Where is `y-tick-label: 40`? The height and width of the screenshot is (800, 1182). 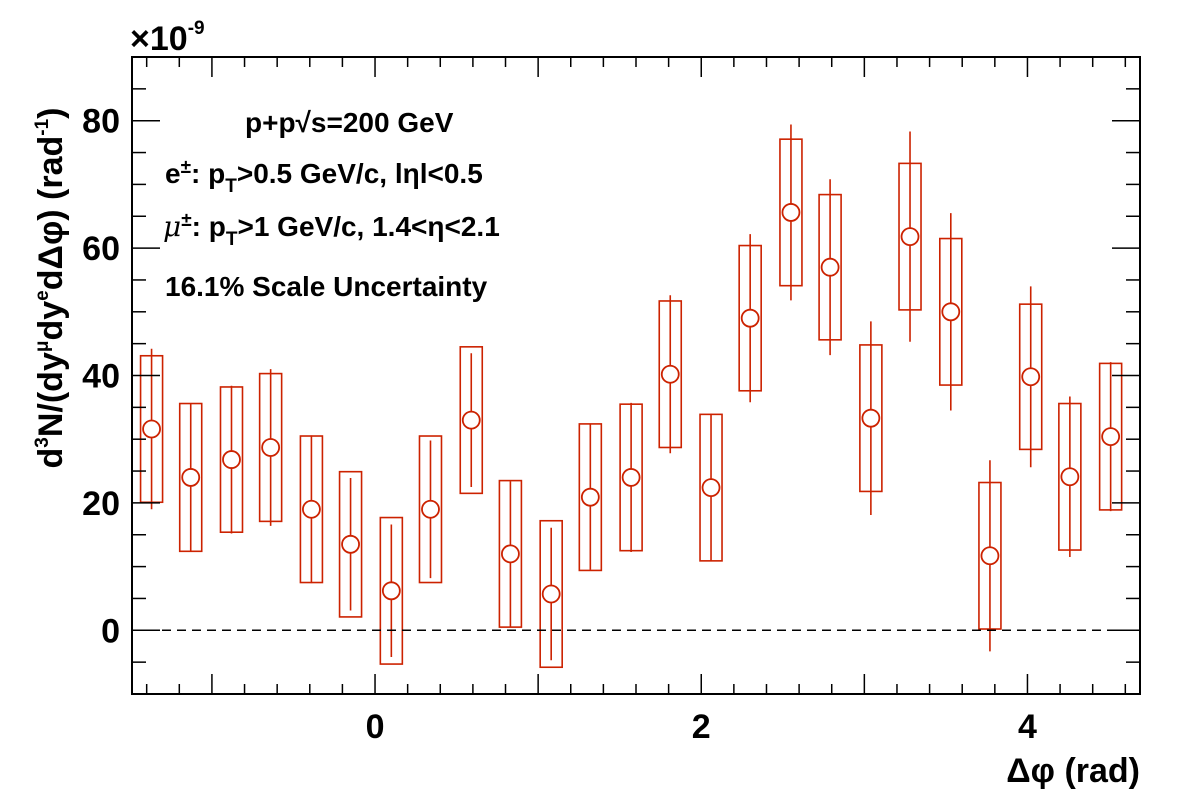 y-tick-label: 40 is located at coordinates (101, 377).